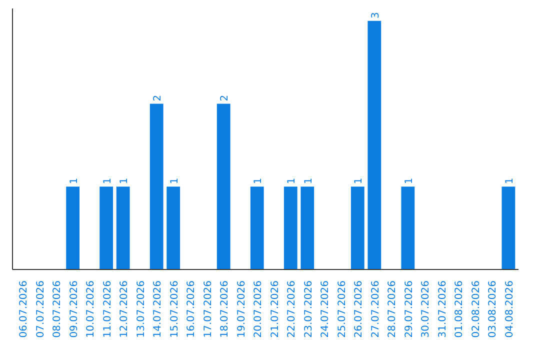 This screenshot has height=340, width=540. Describe the element at coordinates (376, 15) in the screenshot. I see `data-label: 3` at that location.